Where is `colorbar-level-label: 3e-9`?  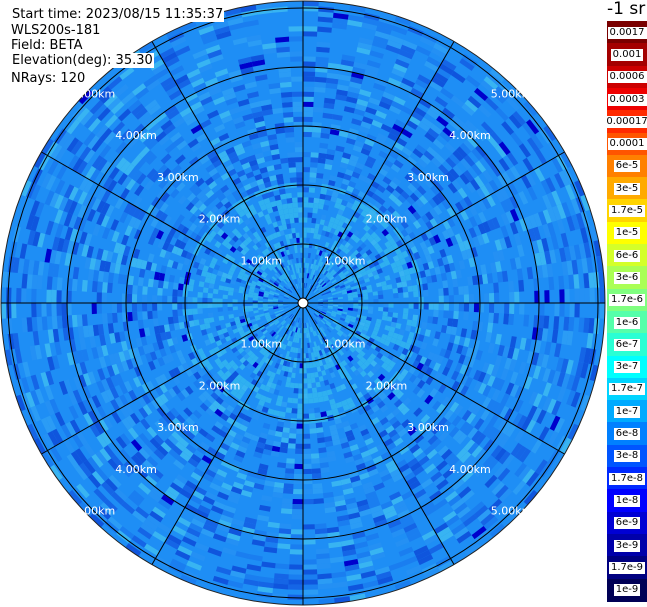 colorbar-level-label: 3e-9 is located at coordinates (627, 545).